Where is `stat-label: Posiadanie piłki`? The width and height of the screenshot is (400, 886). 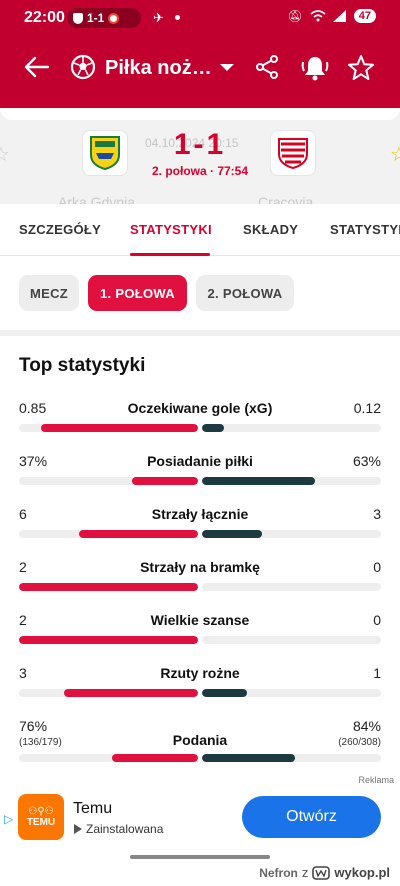 stat-label: Posiadanie piłki is located at coordinates (200, 461).